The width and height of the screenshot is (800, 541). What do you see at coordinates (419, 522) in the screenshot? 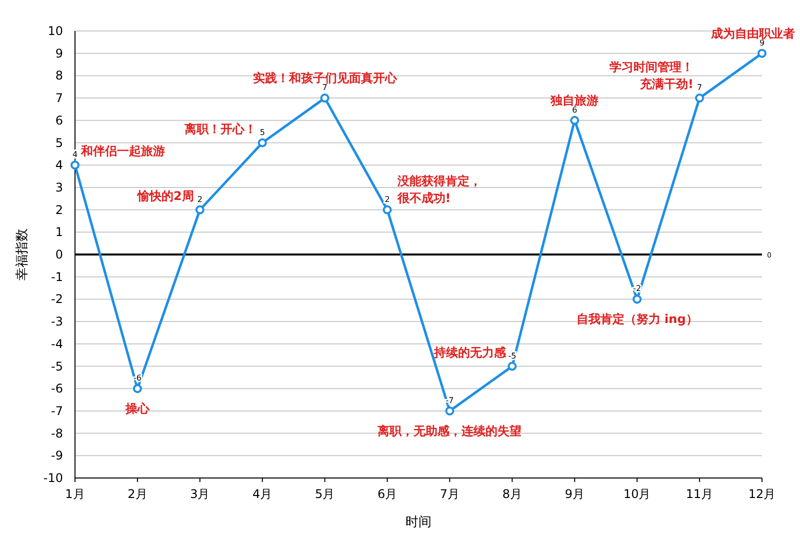
I see `x-axis-title: 时间` at bounding box center [419, 522].